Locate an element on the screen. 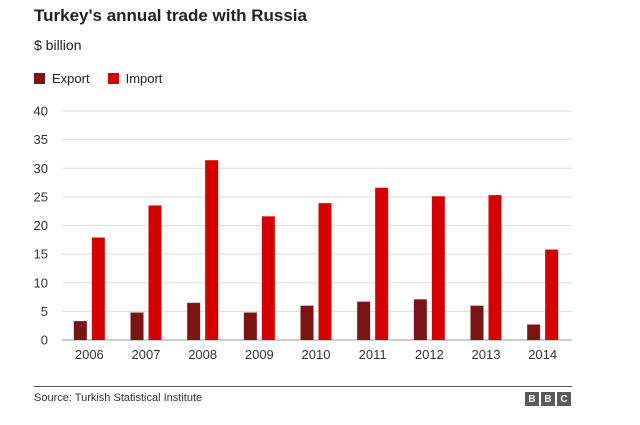 Image resolution: width=640 pixels, height=425 pixels. y-tick-label: 20 is located at coordinates (41, 225).